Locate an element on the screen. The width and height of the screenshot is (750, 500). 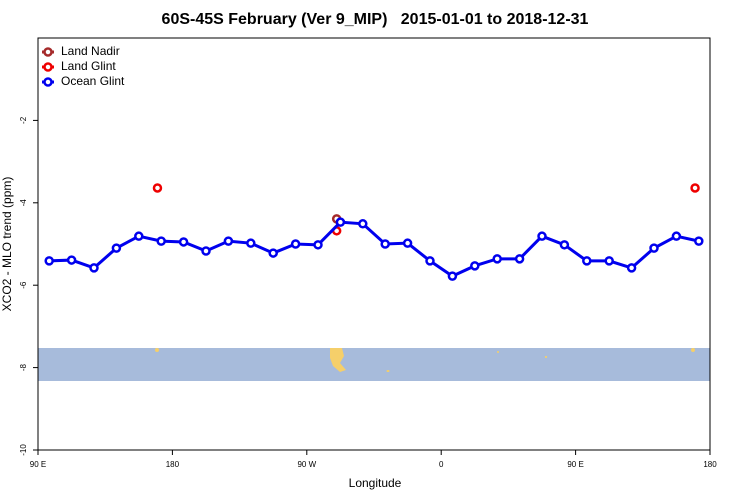
map-land is located at coordinates (425, 360).